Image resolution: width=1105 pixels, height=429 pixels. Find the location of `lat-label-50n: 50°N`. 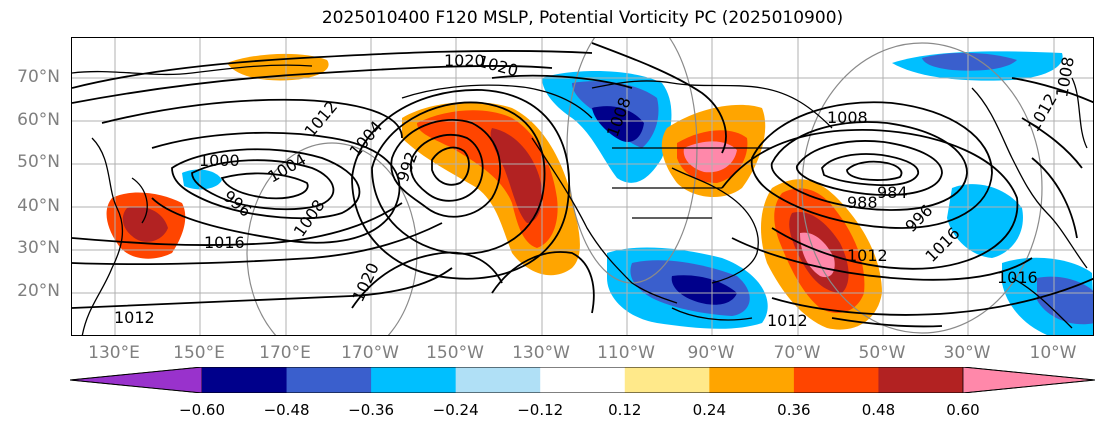

lat-label-50n: 50°N is located at coordinates (38, 162).